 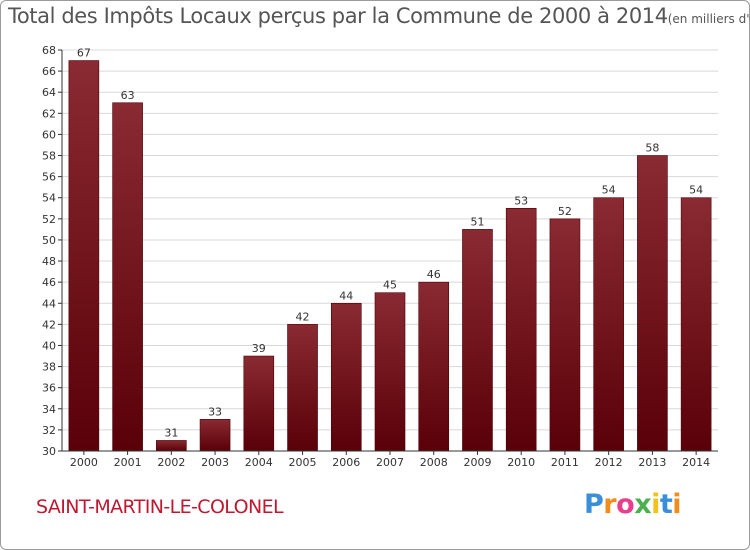 What do you see at coordinates (128, 95) in the screenshot?
I see `data-label: 63` at bounding box center [128, 95].